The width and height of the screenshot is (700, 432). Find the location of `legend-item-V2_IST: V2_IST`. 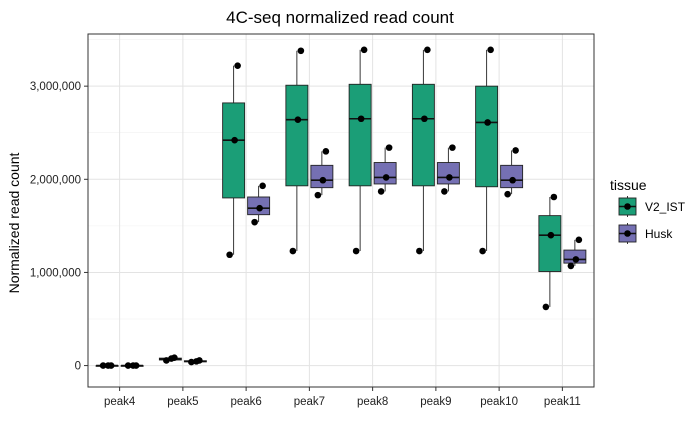

legend-item-V2_IST: V2_IST is located at coordinates (652, 206).